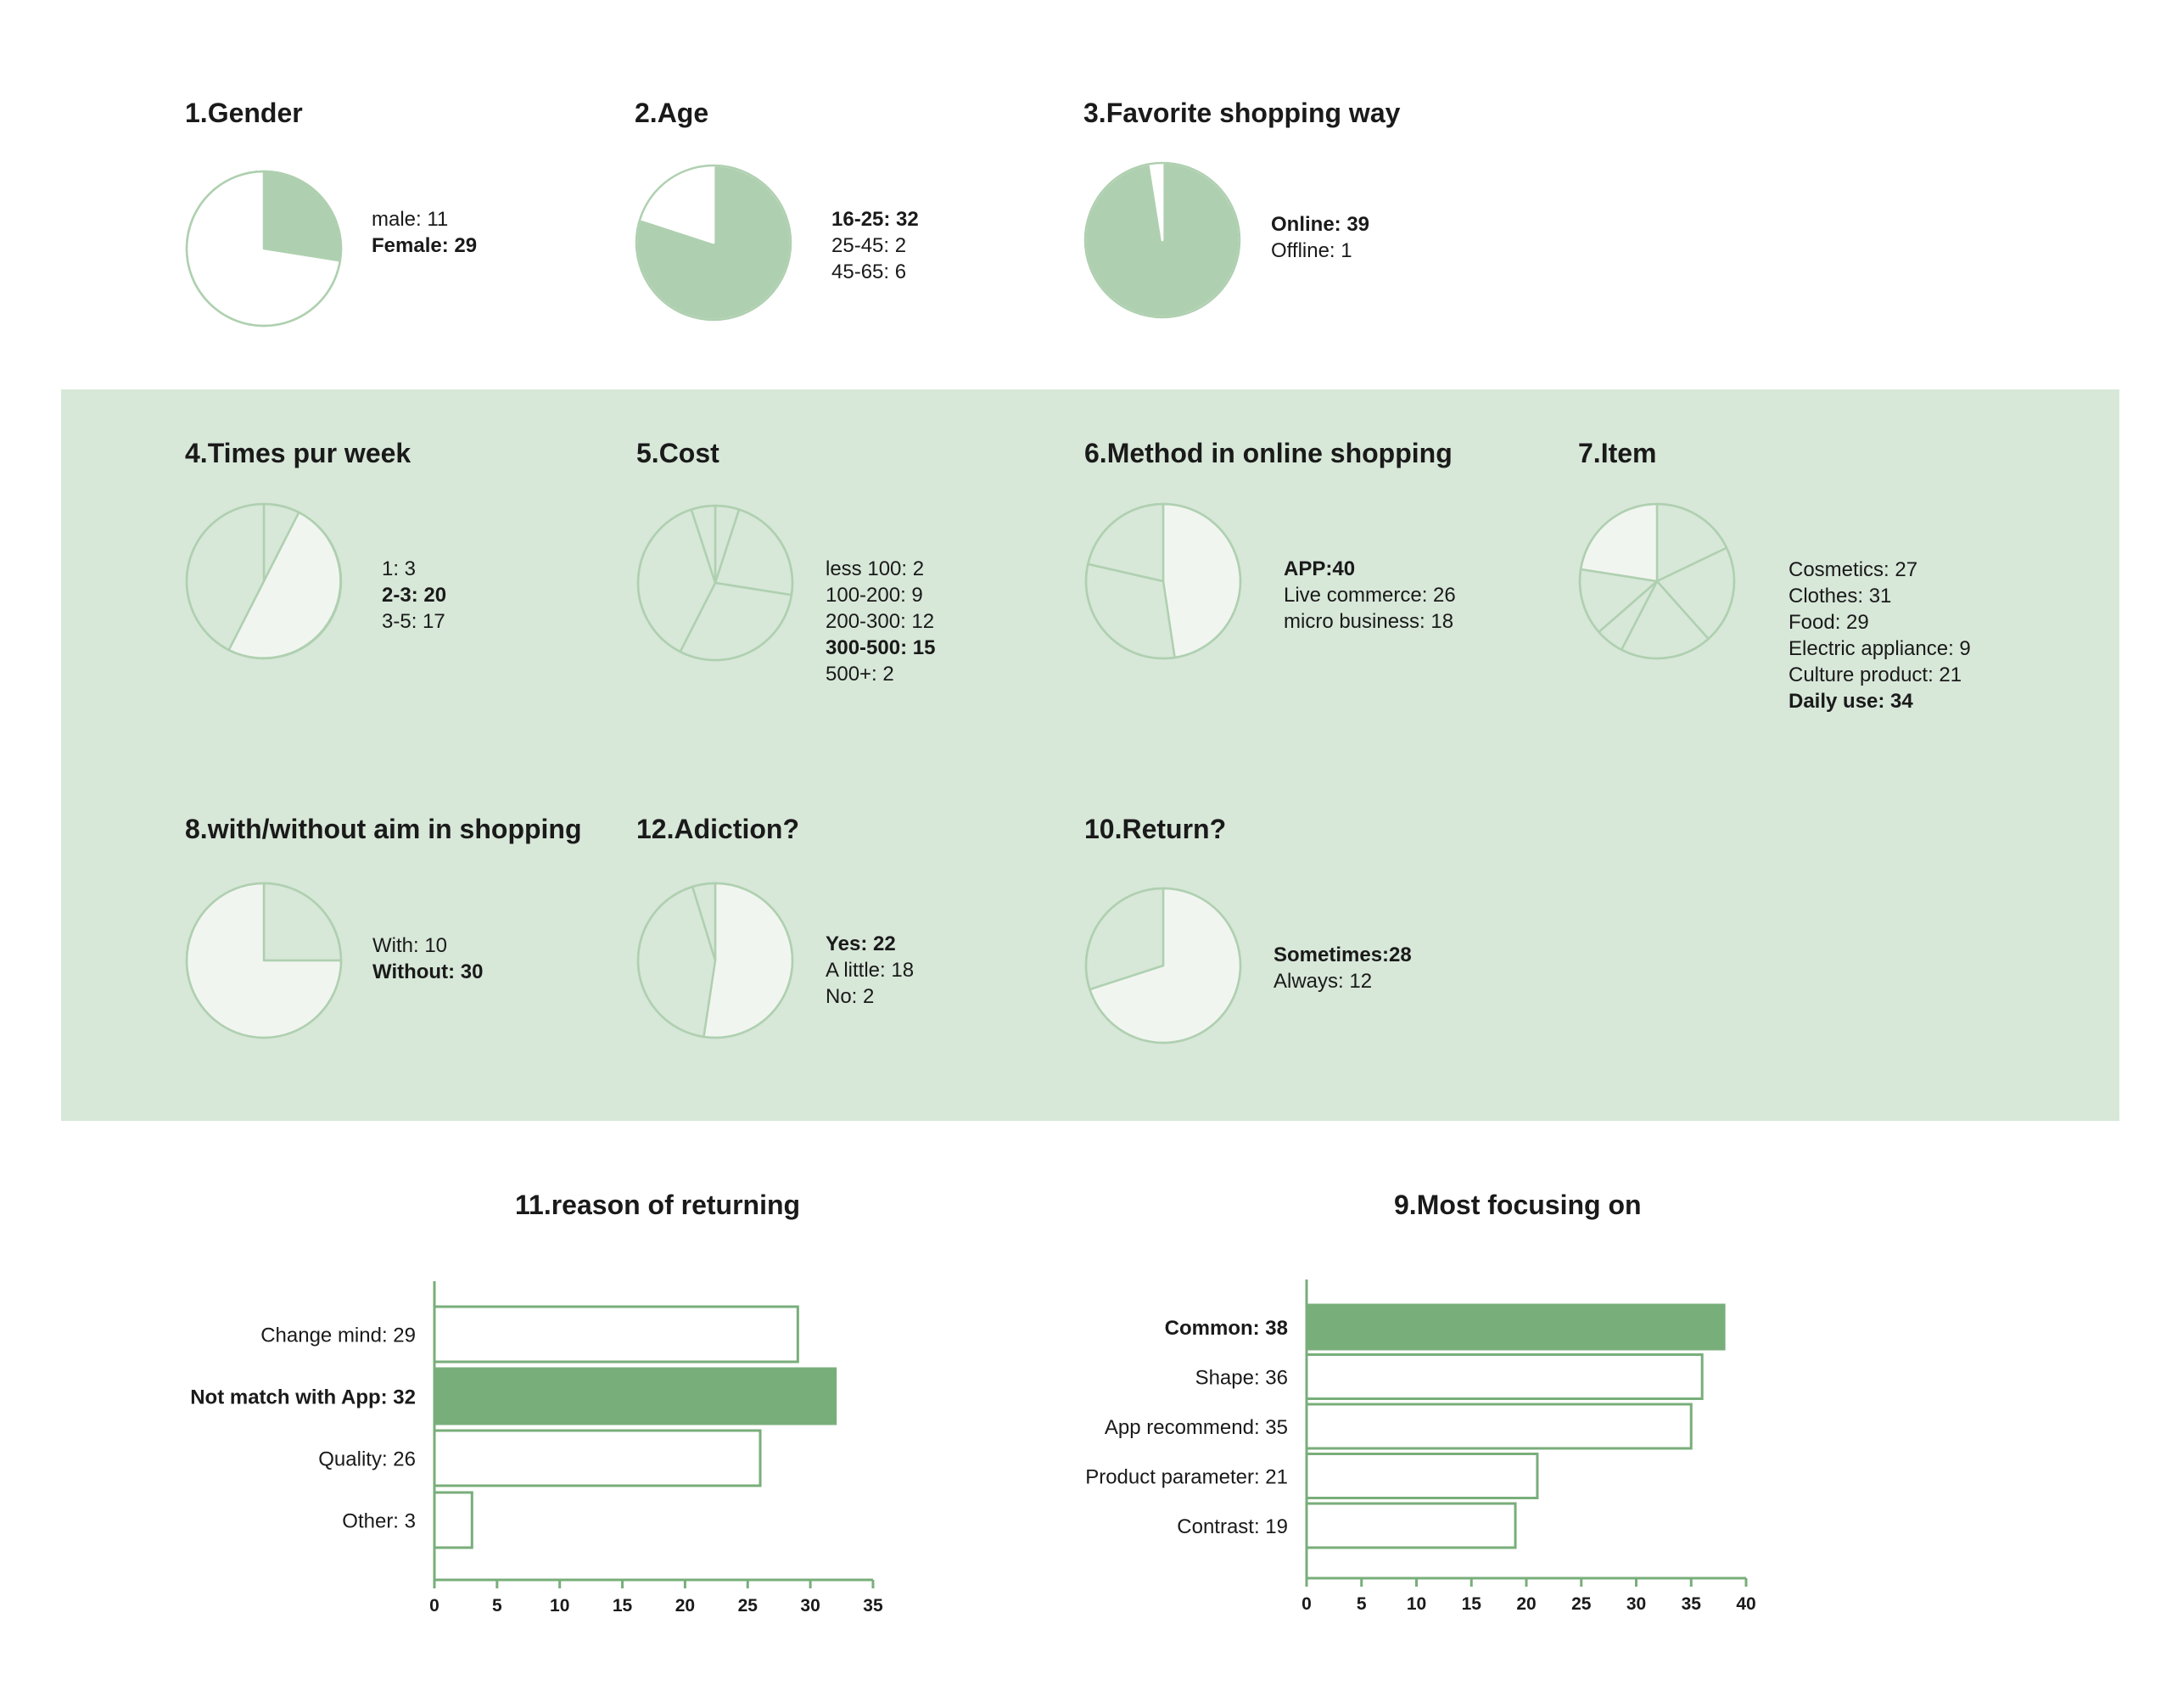  What do you see at coordinates (1851, 701) in the screenshot?
I see `legend-entry: Daily use: 34` at bounding box center [1851, 701].